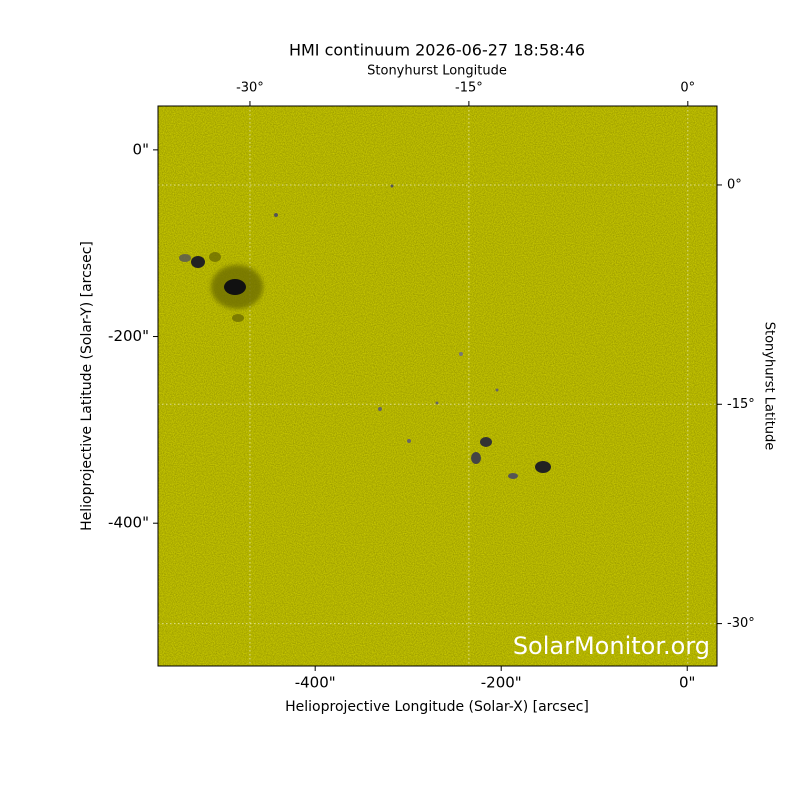 Image resolution: width=800 pixels, height=804 pixels. I want to click on y-tick-label: -200", so click(128, 336).